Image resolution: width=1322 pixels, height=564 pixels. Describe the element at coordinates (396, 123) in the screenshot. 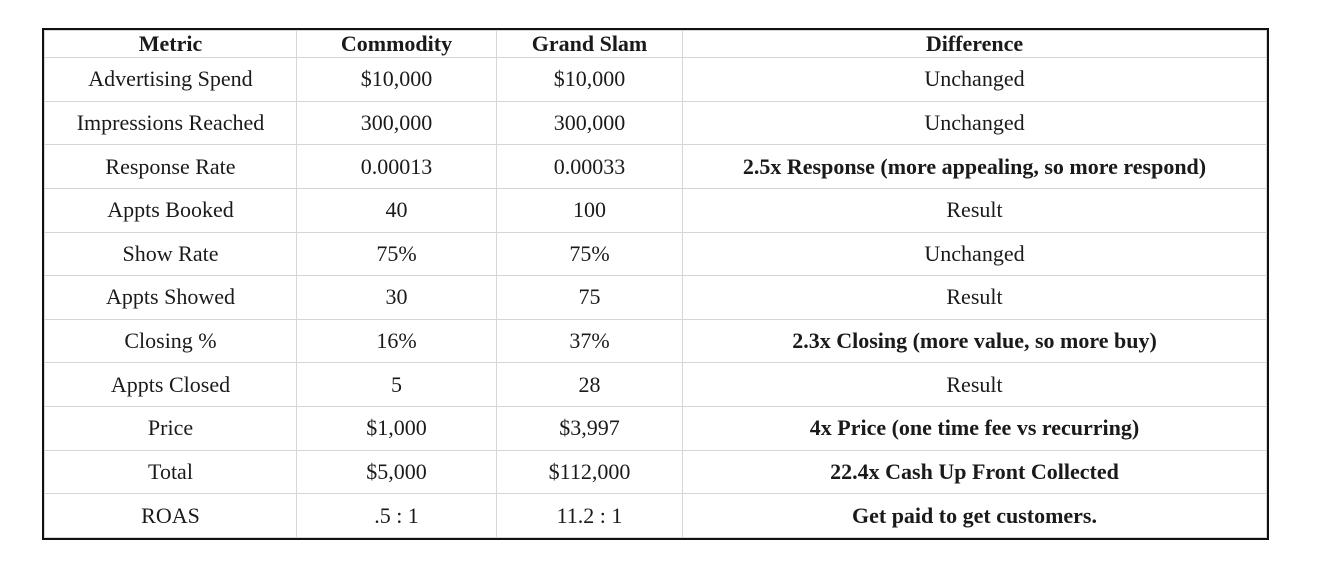

I see `cell-commodity: 300,000` at that location.